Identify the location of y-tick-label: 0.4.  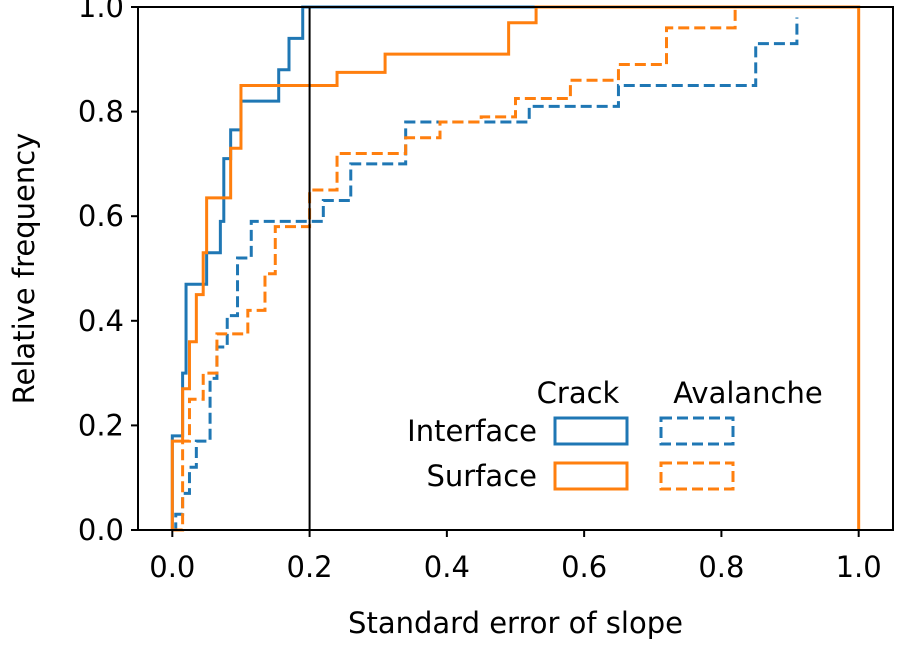
(101, 321).